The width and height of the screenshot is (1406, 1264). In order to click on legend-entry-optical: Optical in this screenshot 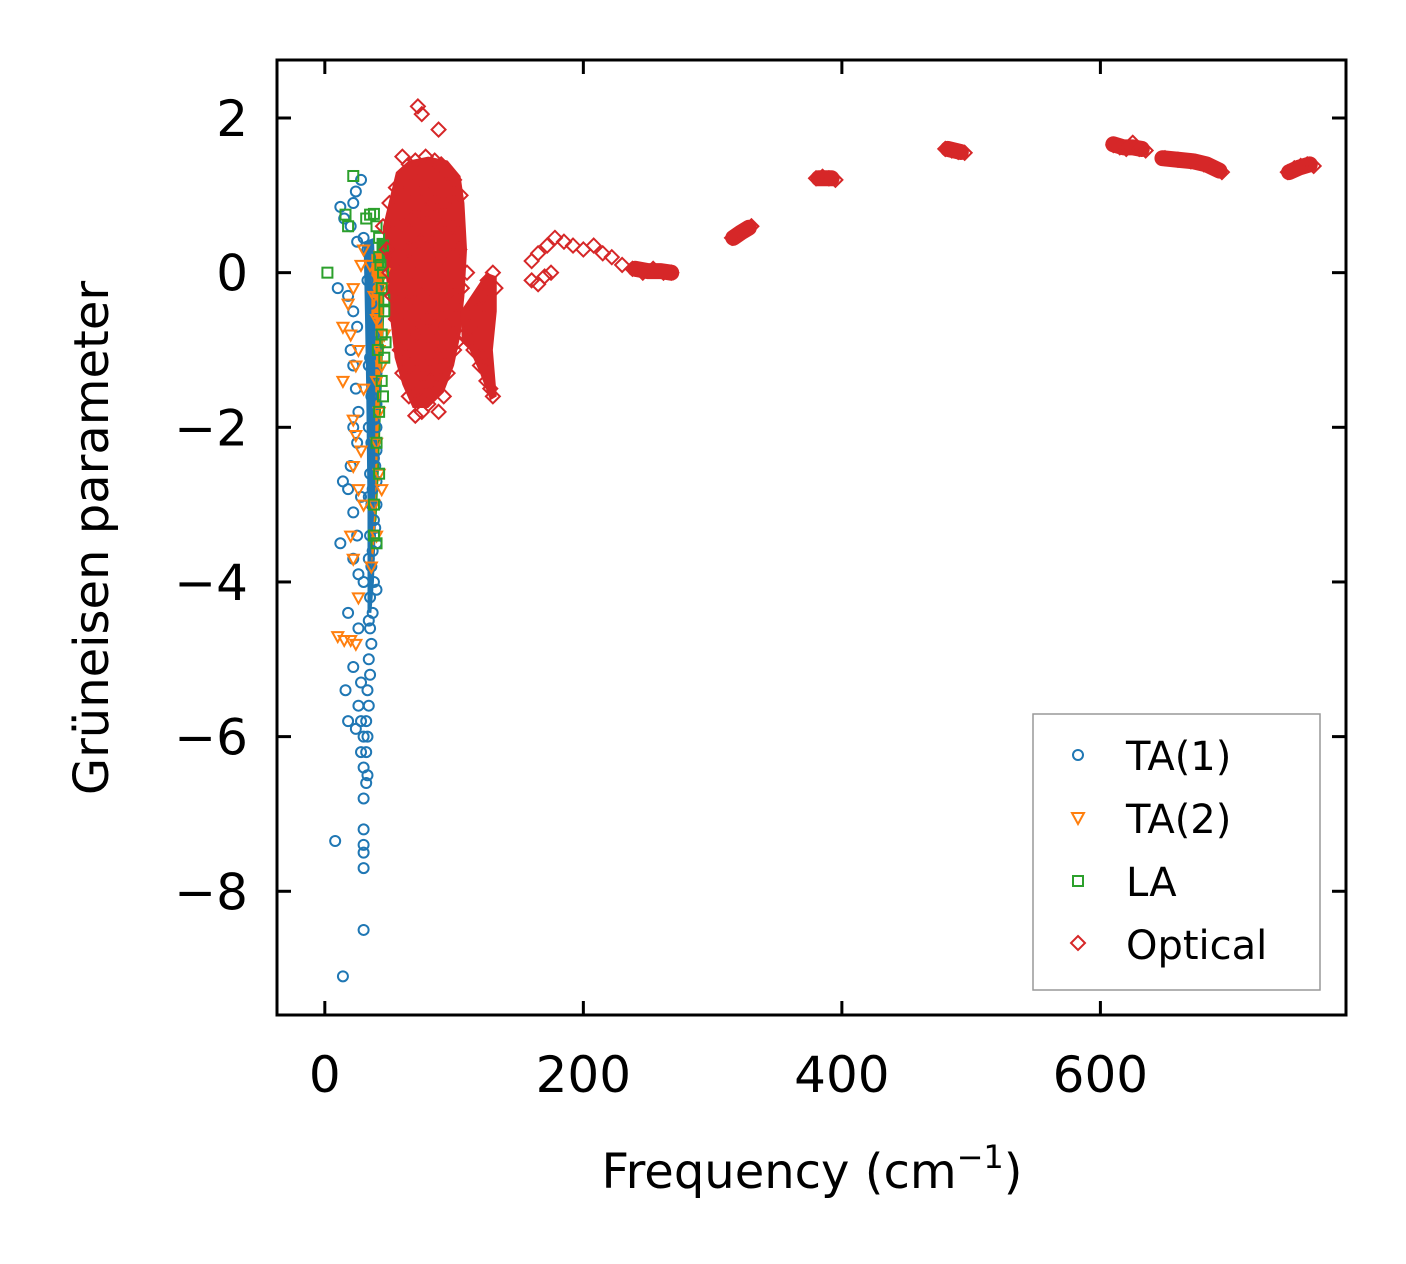, I will do `click(1168, 946)`.